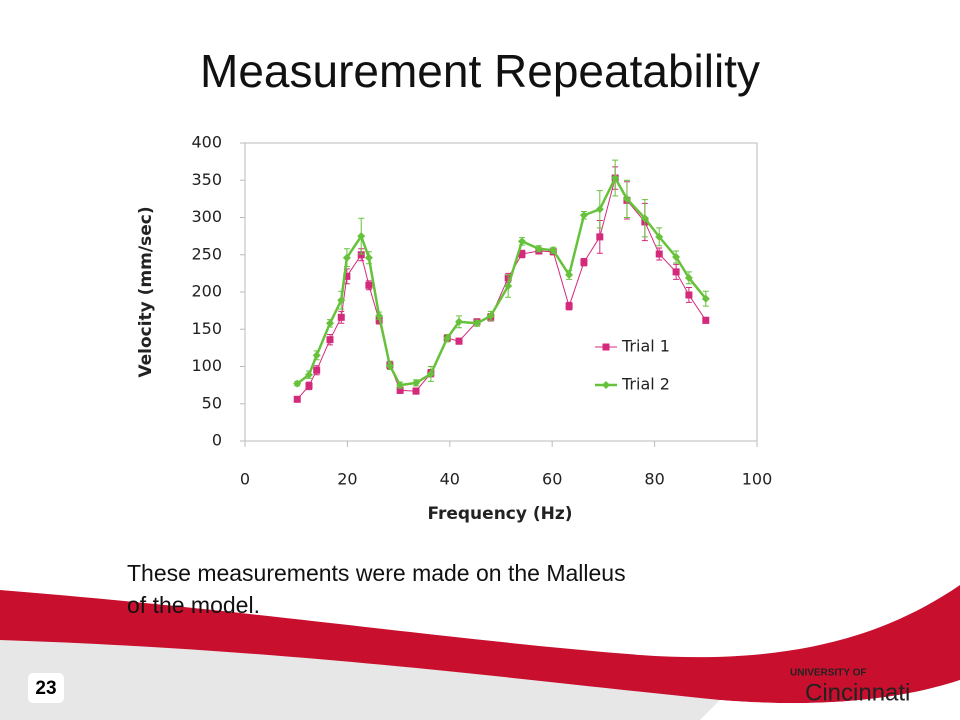  I want to click on legend-label: Trial 1, so click(645, 346).